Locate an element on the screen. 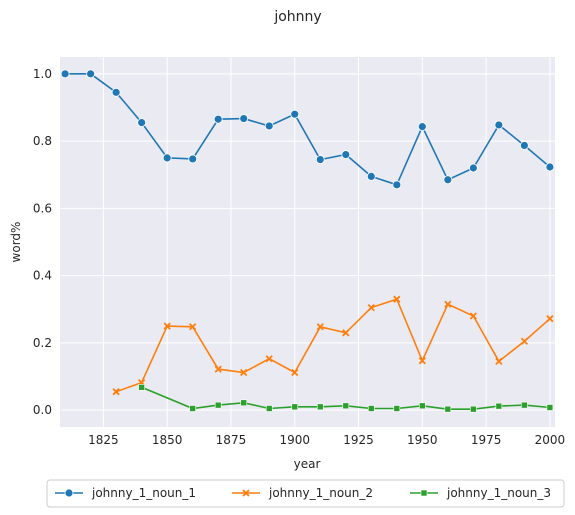 This screenshot has width=575, height=515. x-tick-label: 1850 is located at coordinates (167, 440).